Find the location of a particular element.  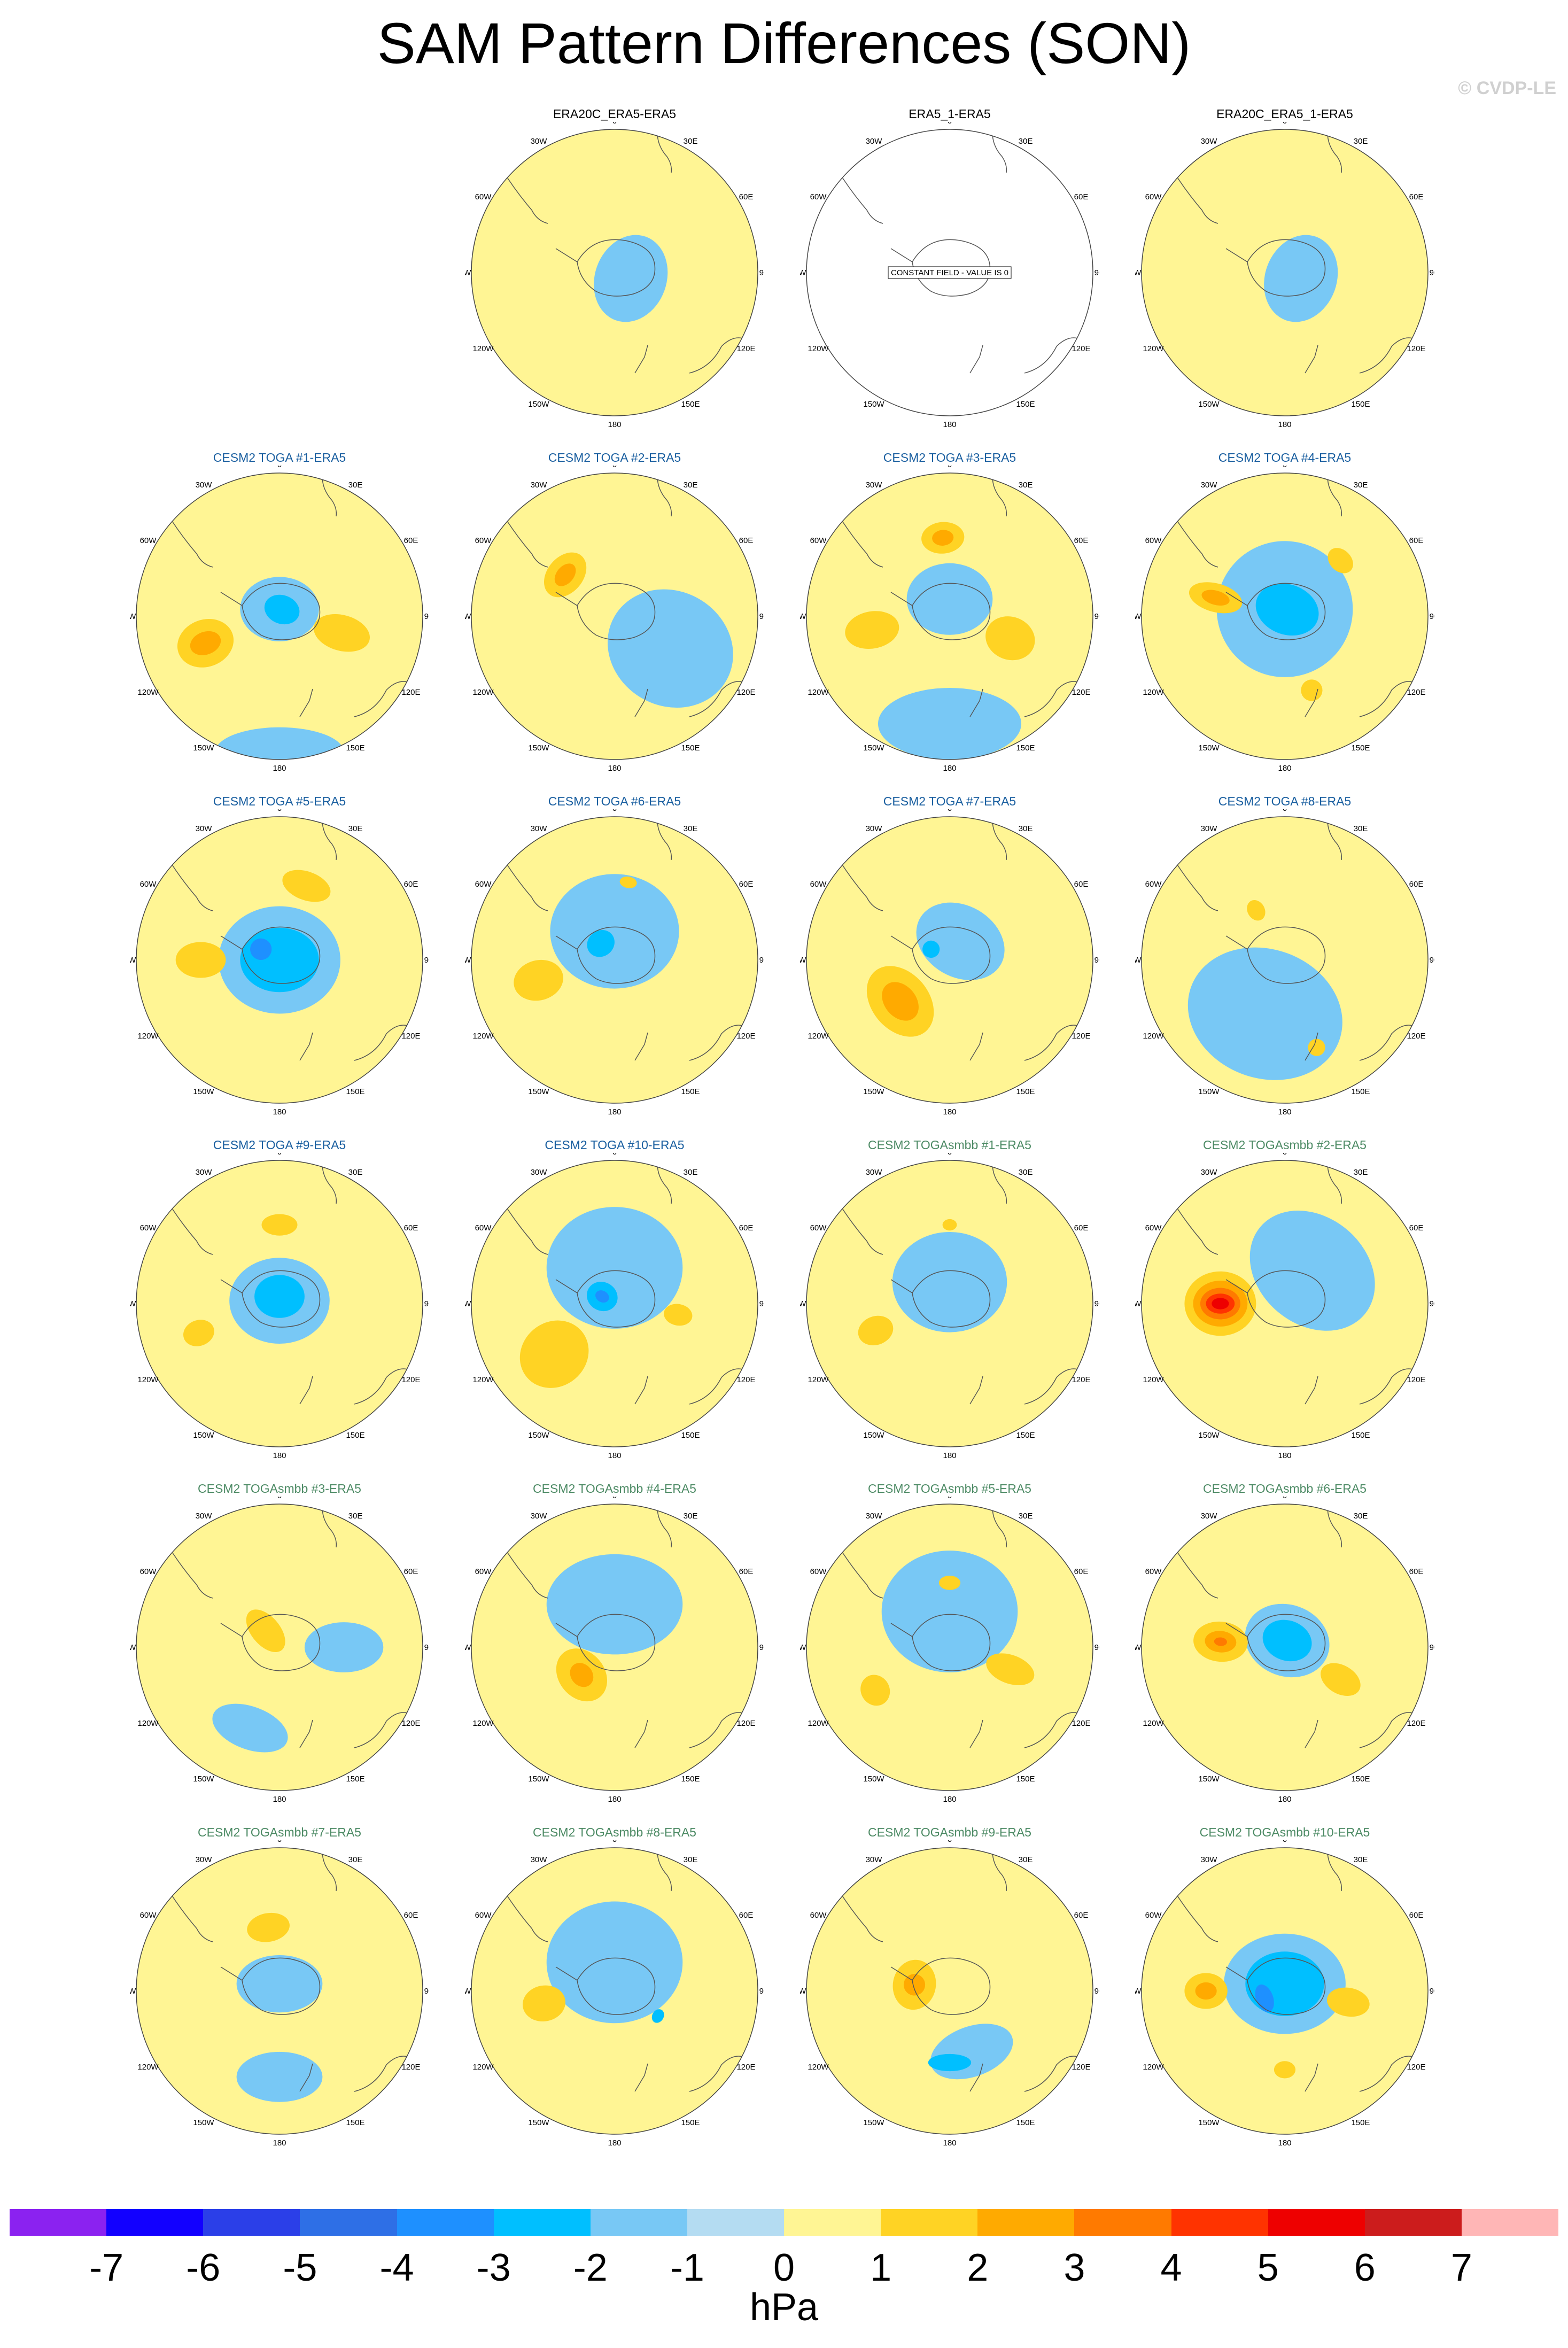

panel-title: CESM2 TOGA #8-ERA5 is located at coordinates (1285, 801).